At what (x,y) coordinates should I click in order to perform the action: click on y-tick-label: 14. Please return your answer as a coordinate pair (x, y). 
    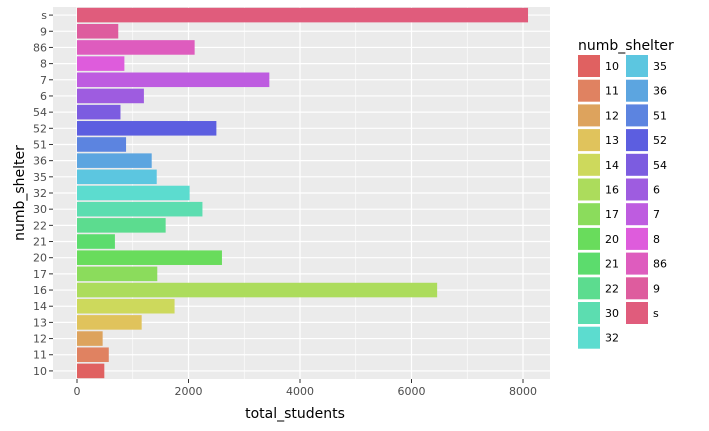
    Looking at the image, I should click on (40, 306).